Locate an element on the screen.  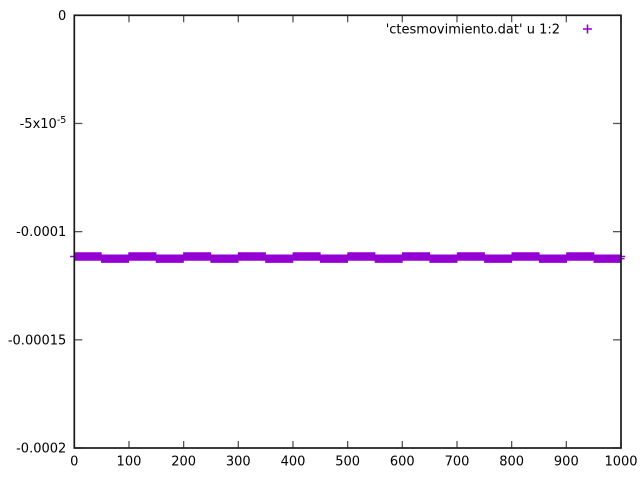
y-tick-label: 0 is located at coordinates (62, 16).